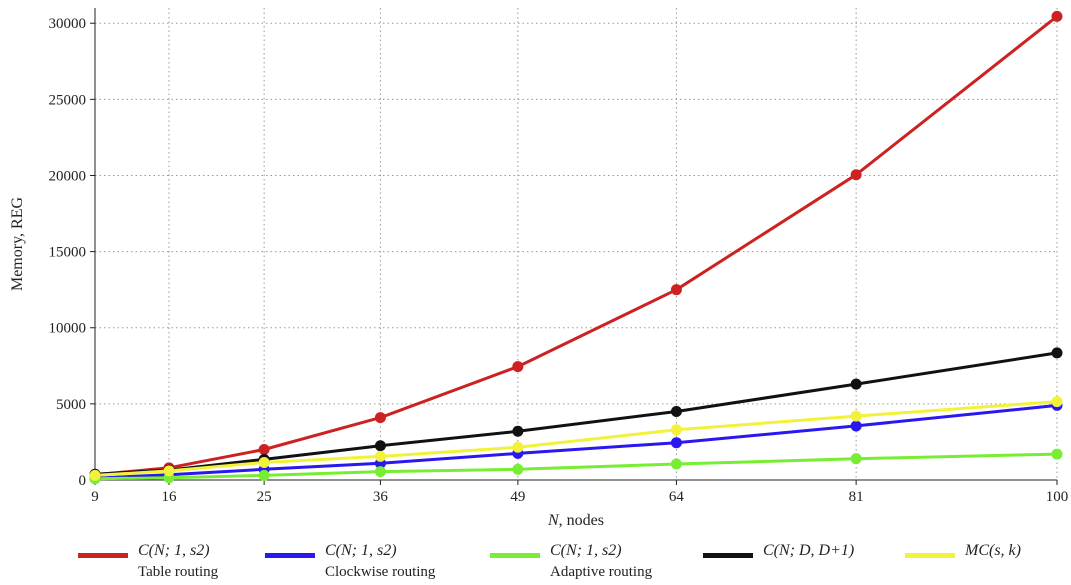  What do you see at coordinates (83, 481) in the screenshot?
I see `y-tick-label-0: 0` at bounding box center [83, 481].